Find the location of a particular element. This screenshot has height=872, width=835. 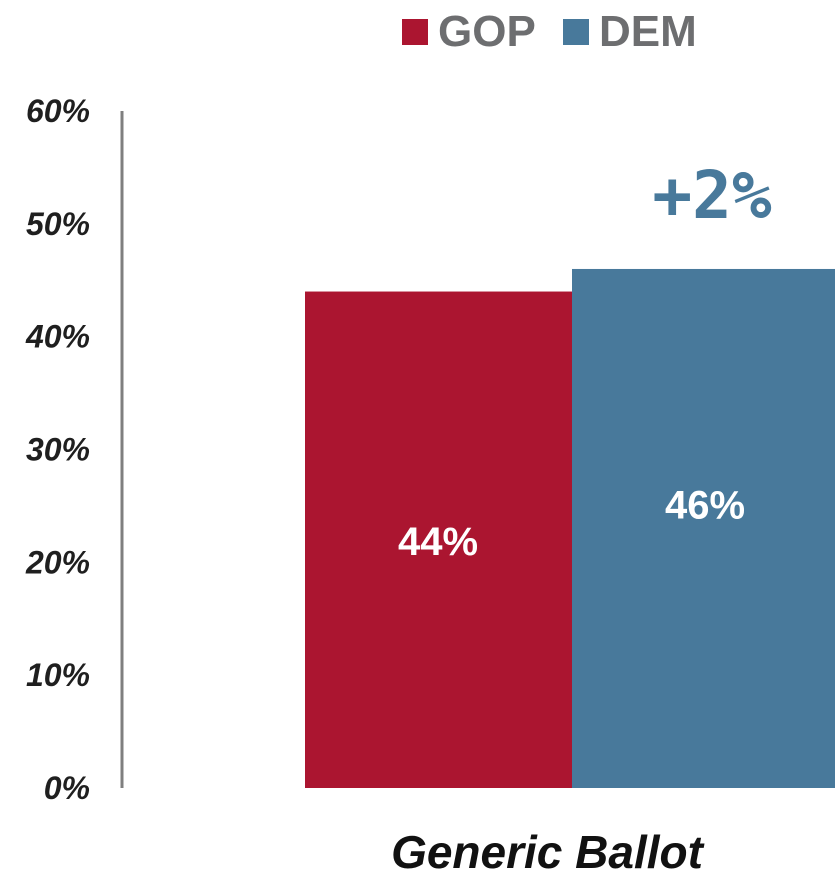

y-tick-label: 60% is located at coordinates (58, 111).